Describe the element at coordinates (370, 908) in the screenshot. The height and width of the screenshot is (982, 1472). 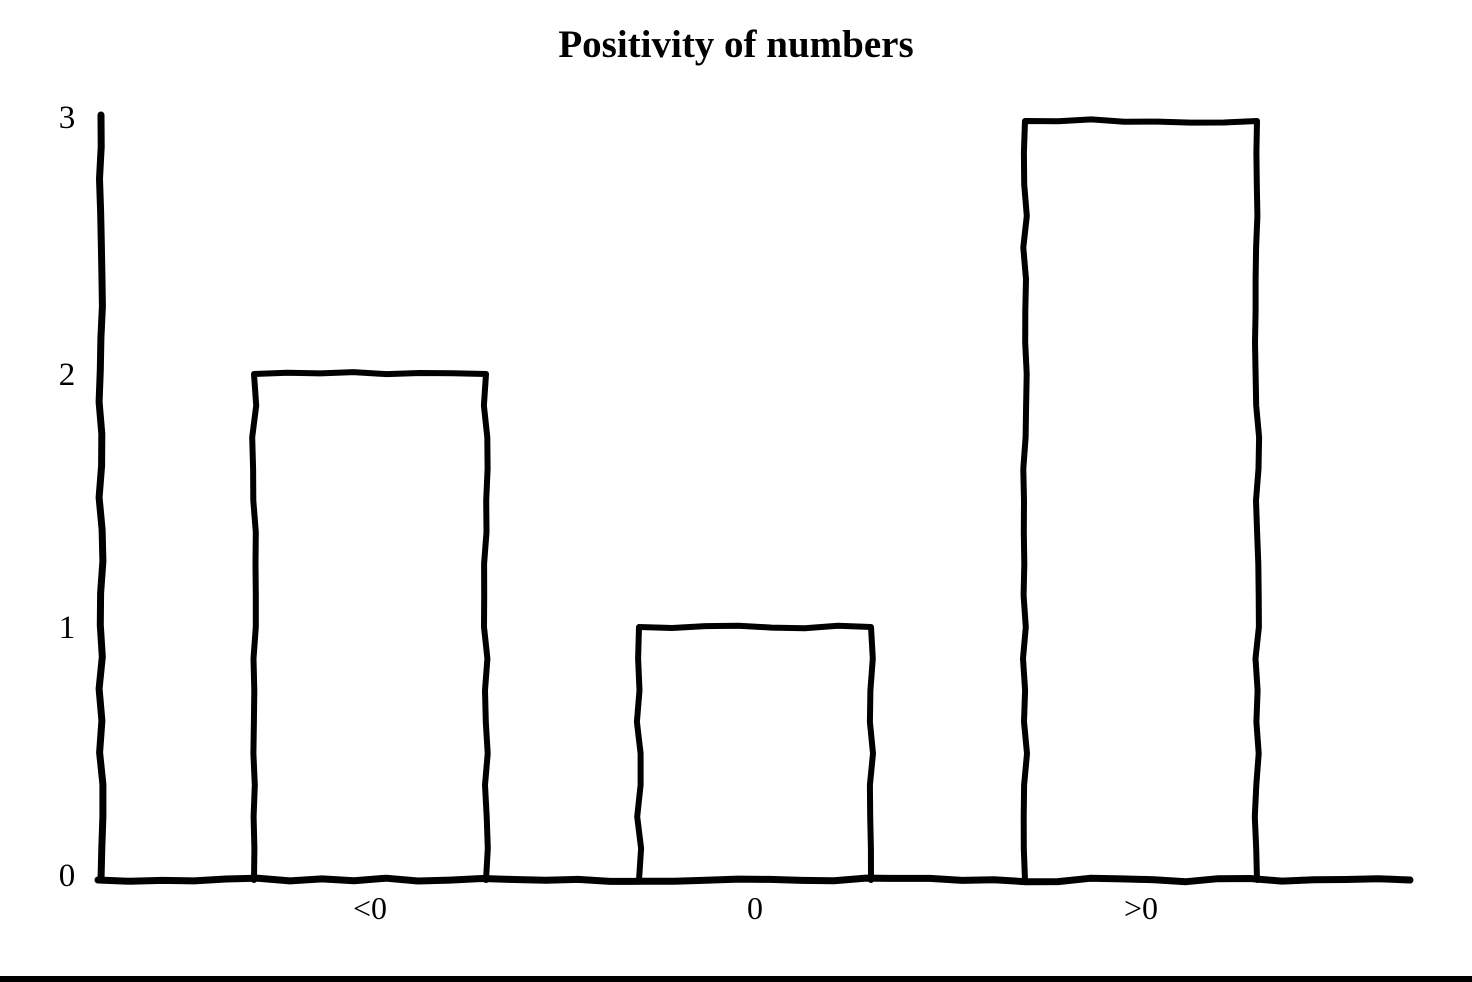
I see `x-category-label: <0` at that location.